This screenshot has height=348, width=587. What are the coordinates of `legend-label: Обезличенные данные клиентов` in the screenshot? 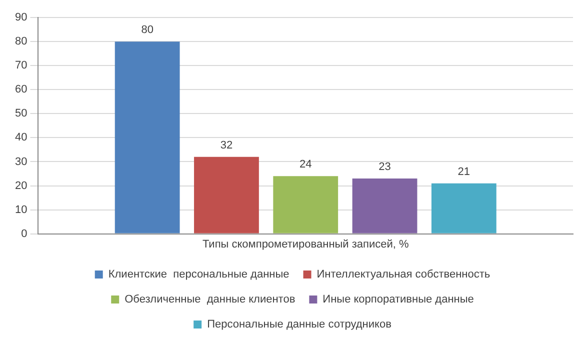 It's located at (210, 300).